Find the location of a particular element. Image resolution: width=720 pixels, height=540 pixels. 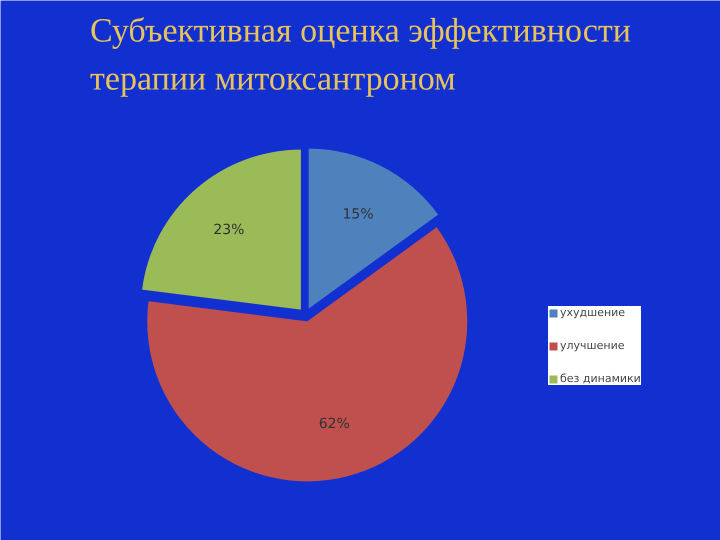

data-label: 23% is located at coordinates (228, 230).